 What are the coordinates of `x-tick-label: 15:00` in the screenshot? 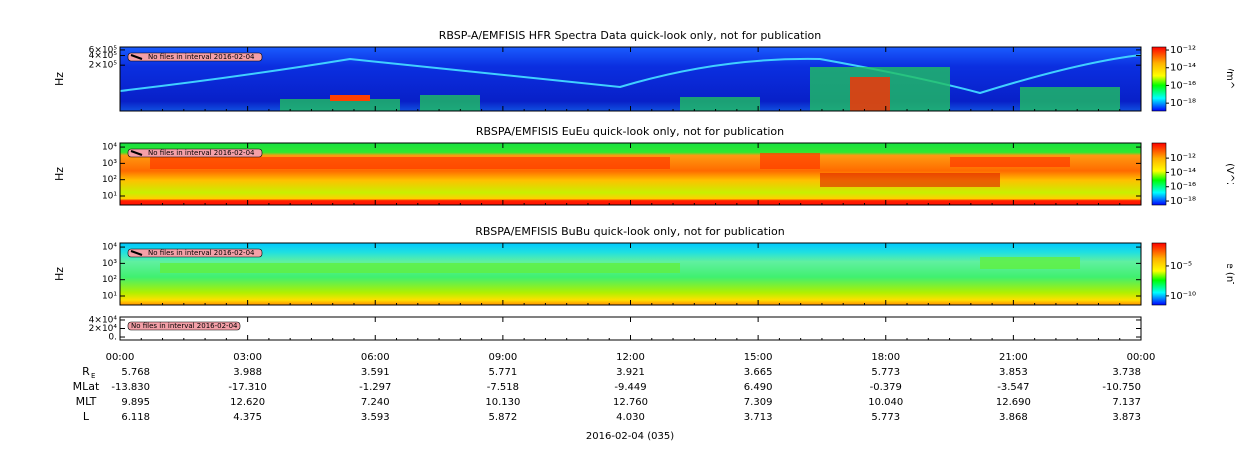 It's located at (758, 357).